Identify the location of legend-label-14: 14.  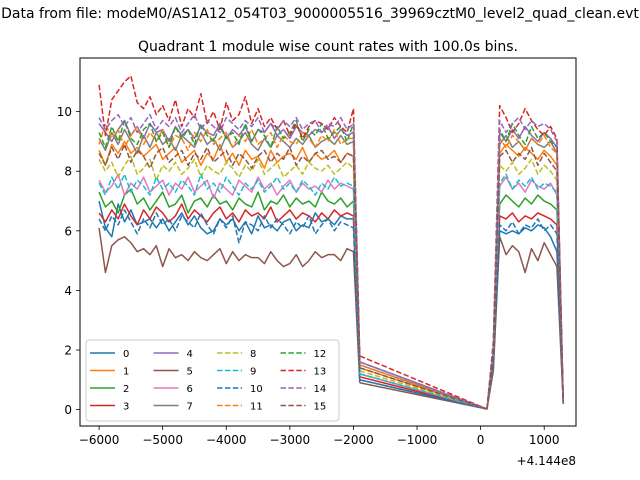
(320, 389).